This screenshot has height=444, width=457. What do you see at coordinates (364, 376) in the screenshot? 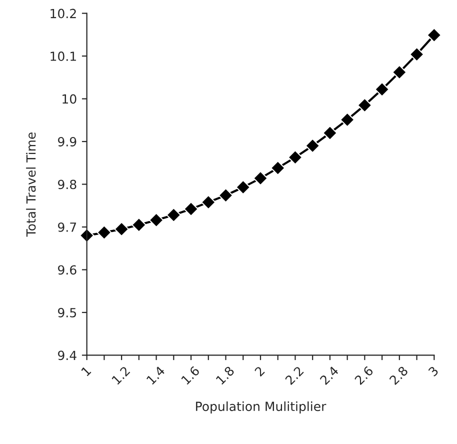
I see `x-tick-label: 2.6` at bounding box center [364, 376].